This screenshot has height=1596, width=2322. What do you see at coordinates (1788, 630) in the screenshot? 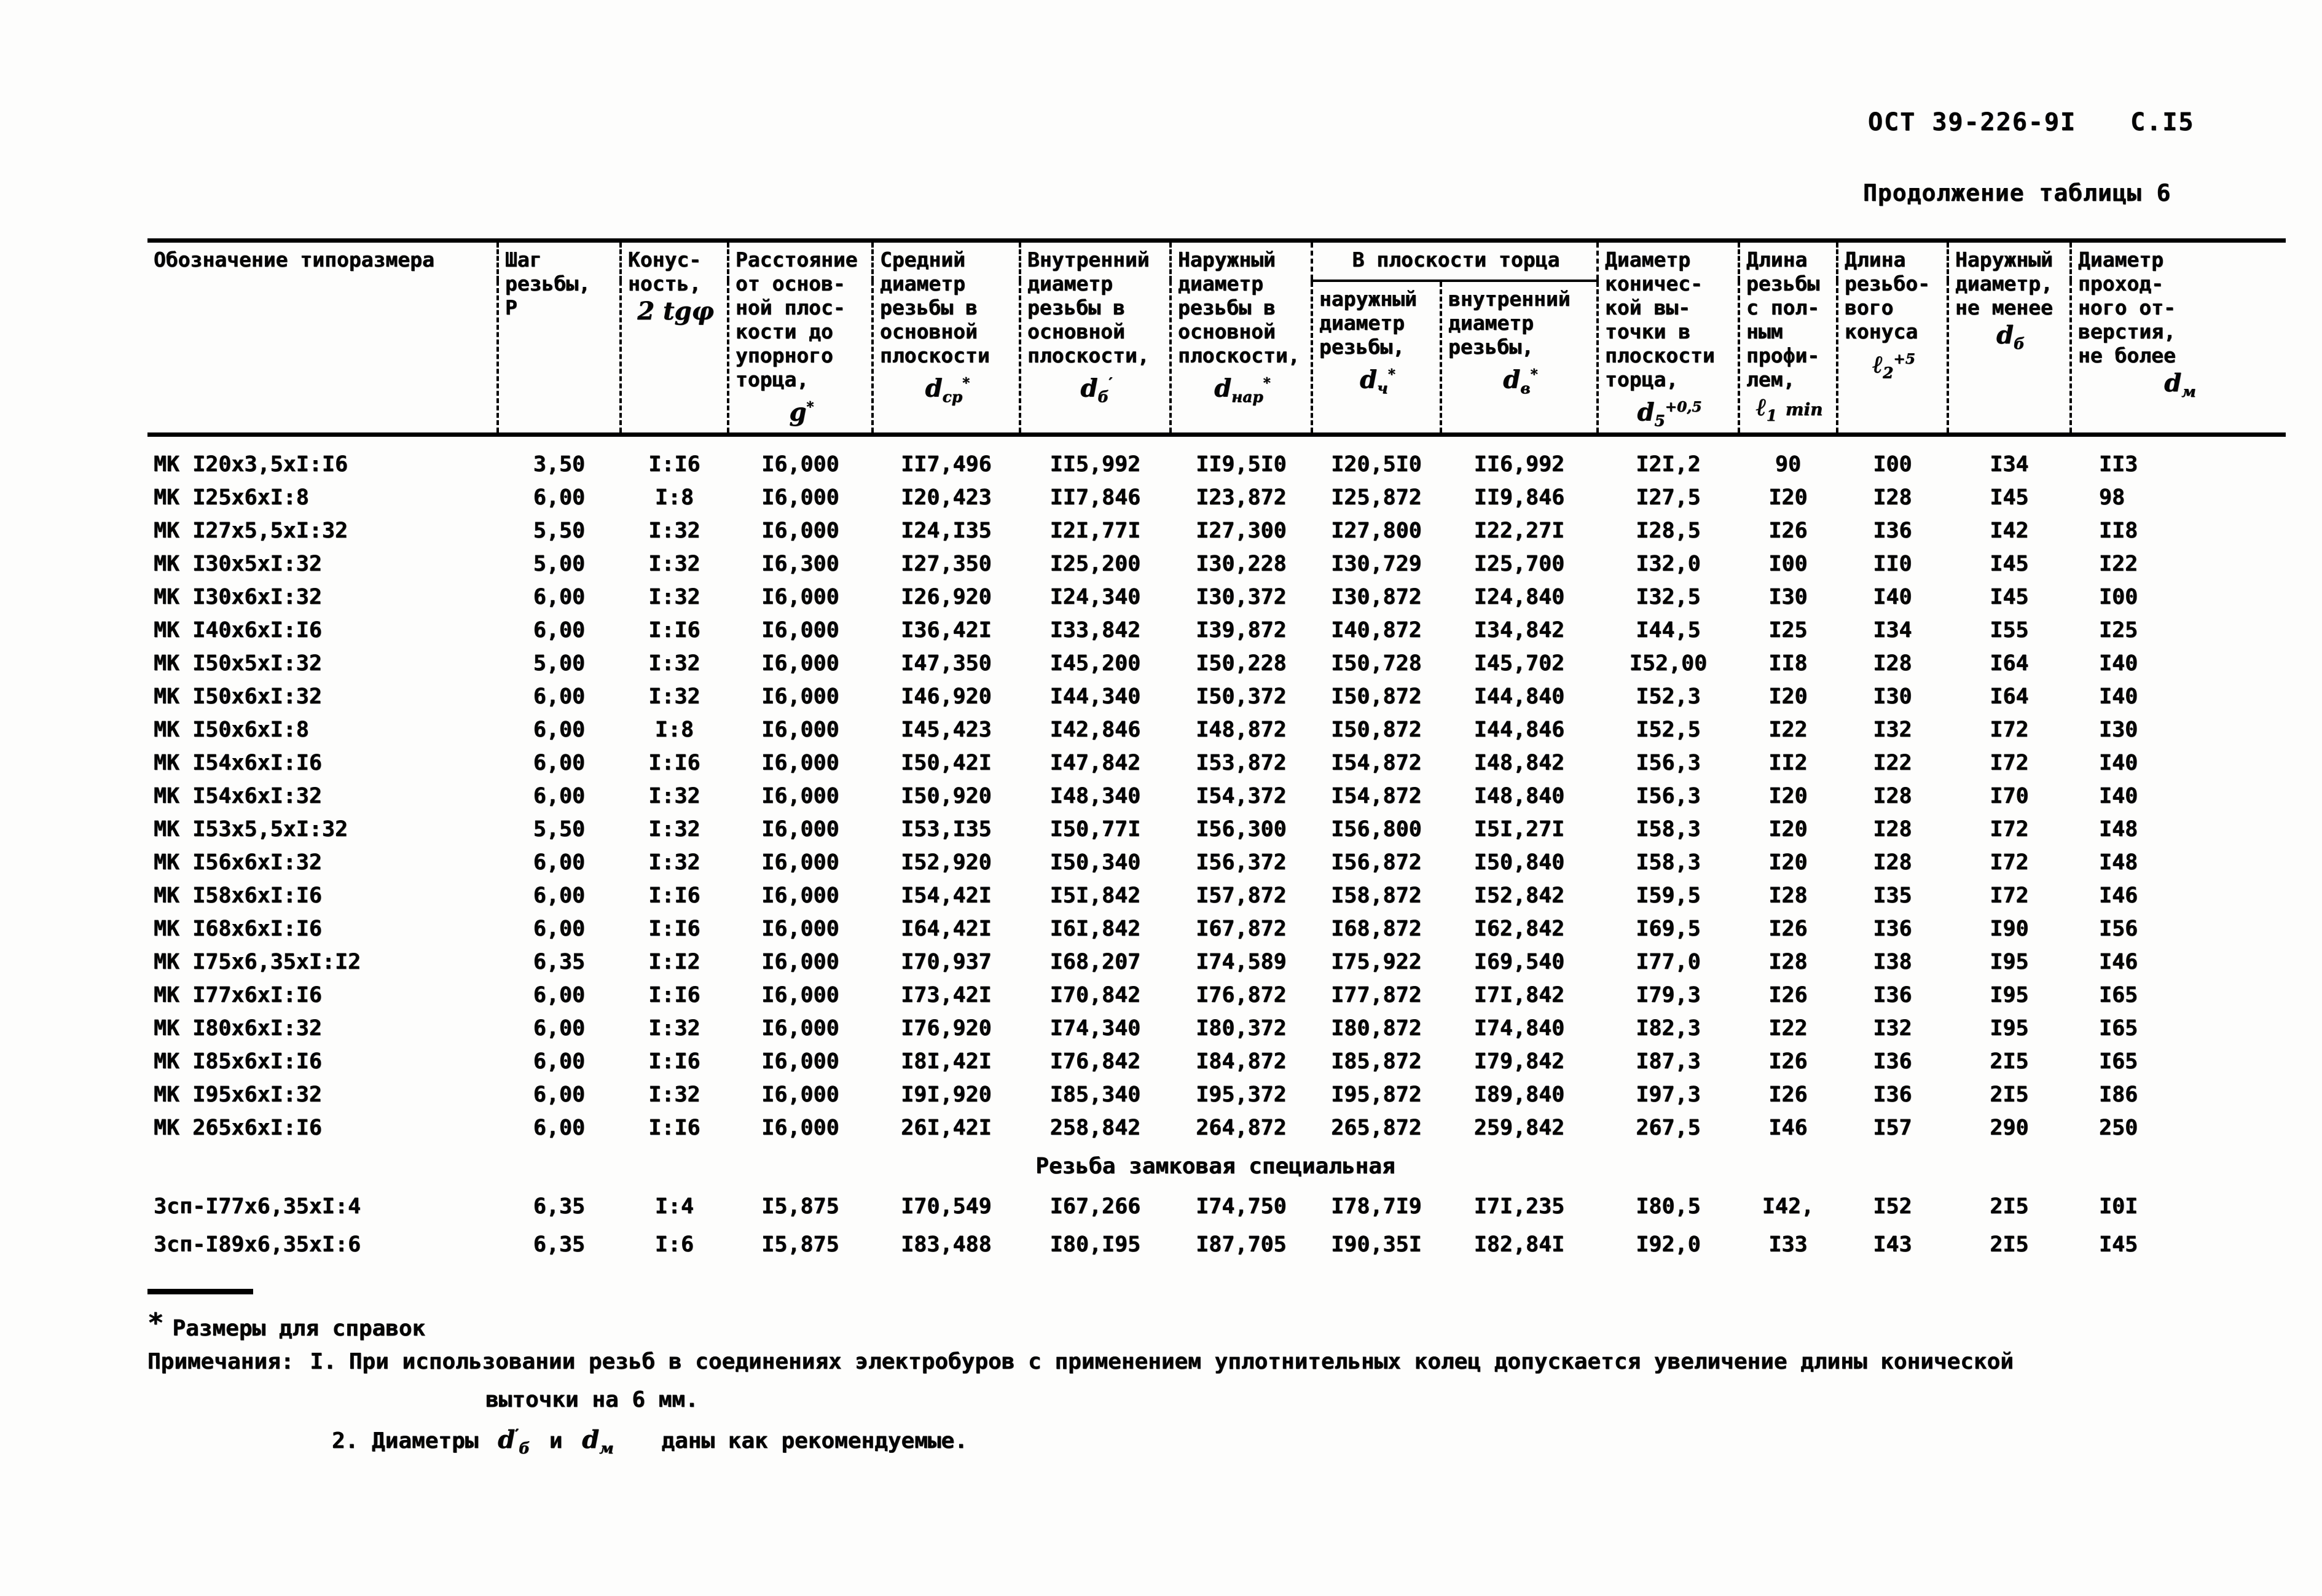
I see `value-cell: I25` at bounding box center [1788, 630].